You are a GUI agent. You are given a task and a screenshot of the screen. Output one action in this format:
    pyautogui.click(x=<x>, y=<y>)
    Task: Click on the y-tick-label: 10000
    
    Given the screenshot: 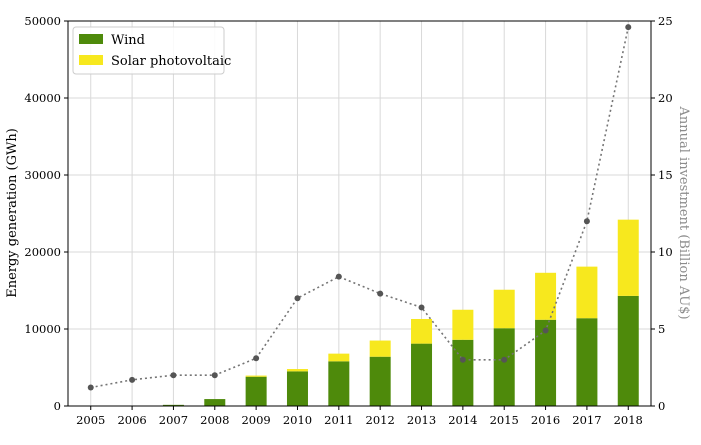 What is the action you would take?
    pyautogui.click(x=42, y=329)
    